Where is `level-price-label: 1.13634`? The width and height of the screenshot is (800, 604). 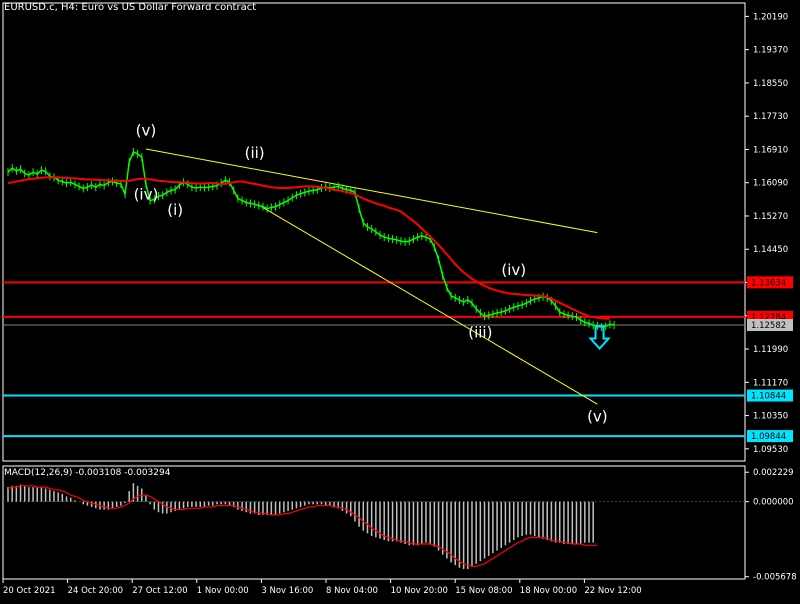
level-price-label: 1.13634 is located at coordinates (768, 283).